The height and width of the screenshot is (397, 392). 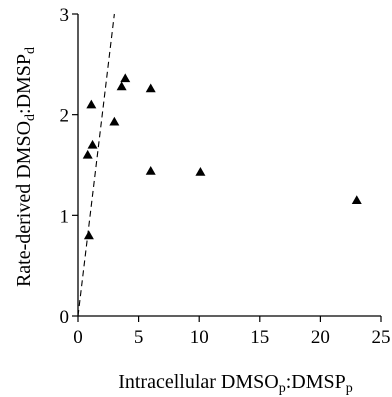 I want to click on x-tick-label: 0, so click(x=78, y=337).